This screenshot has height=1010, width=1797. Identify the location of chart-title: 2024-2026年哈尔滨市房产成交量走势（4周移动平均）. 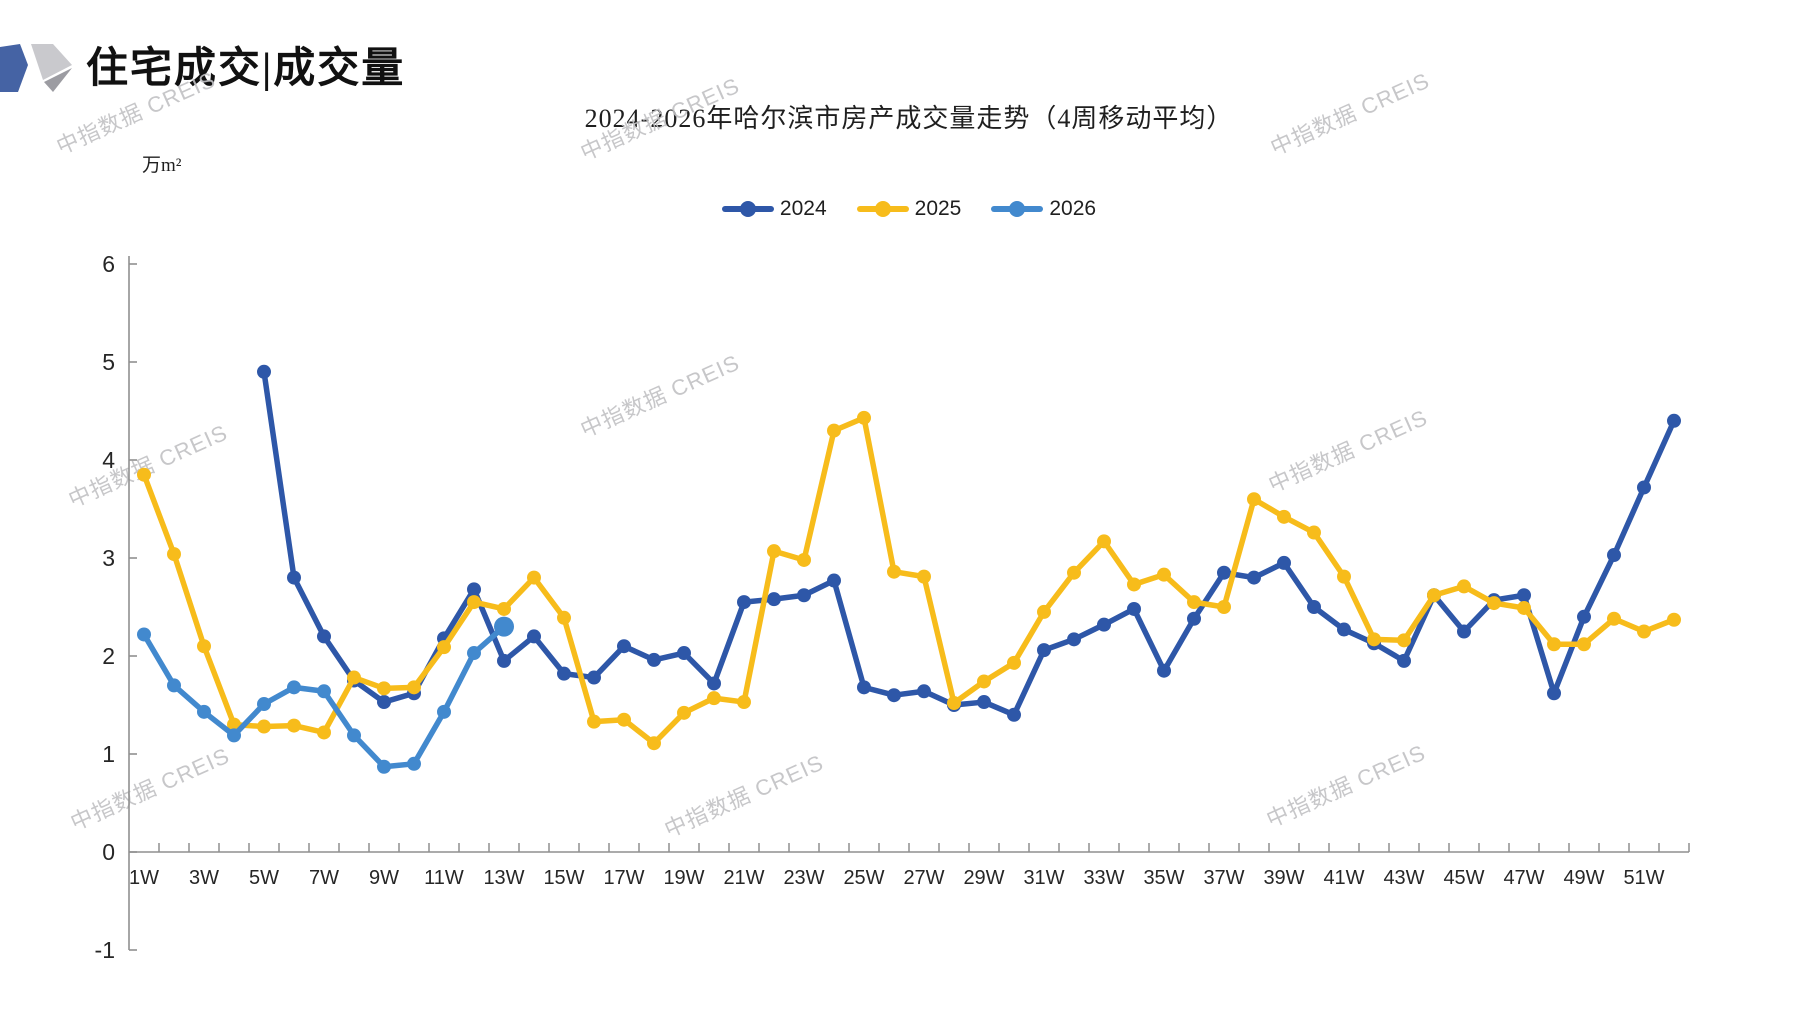
(909, 118).